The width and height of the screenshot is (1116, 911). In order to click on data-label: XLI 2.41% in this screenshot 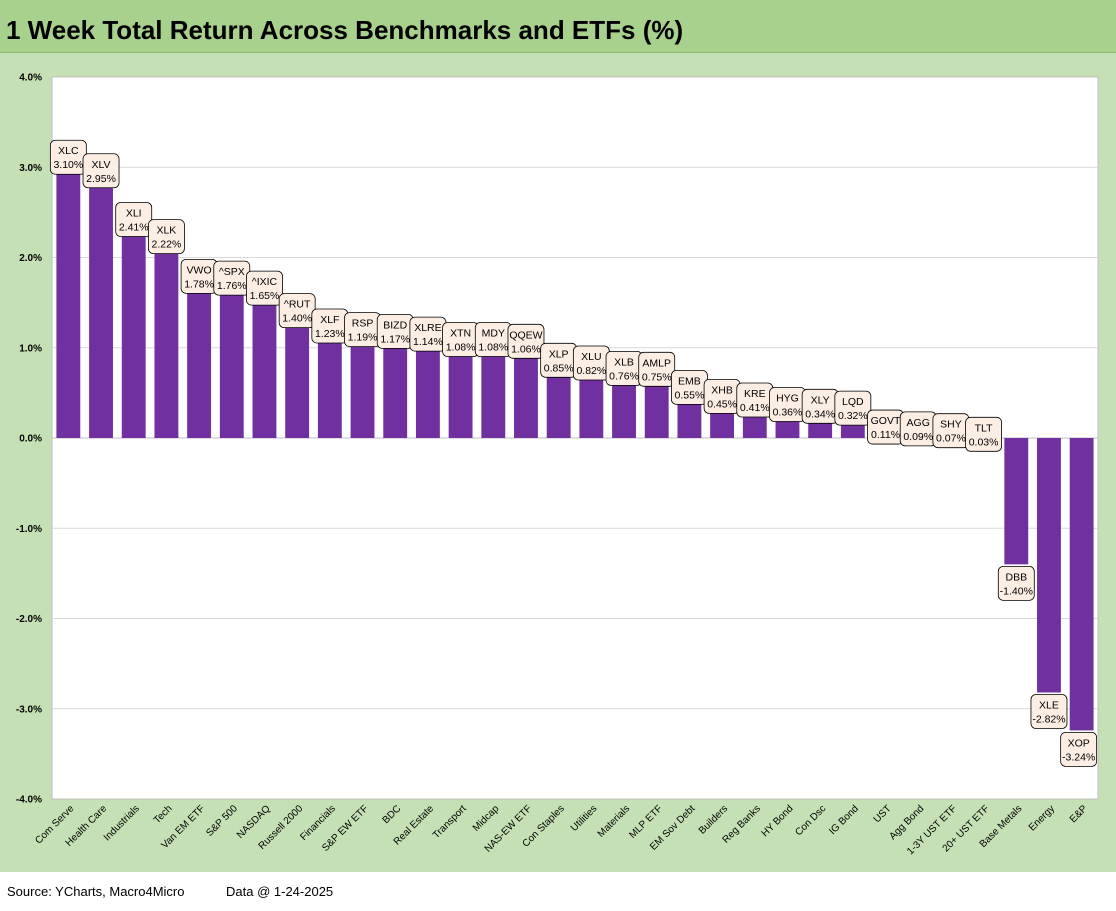, I will do `click(134, 219)`.